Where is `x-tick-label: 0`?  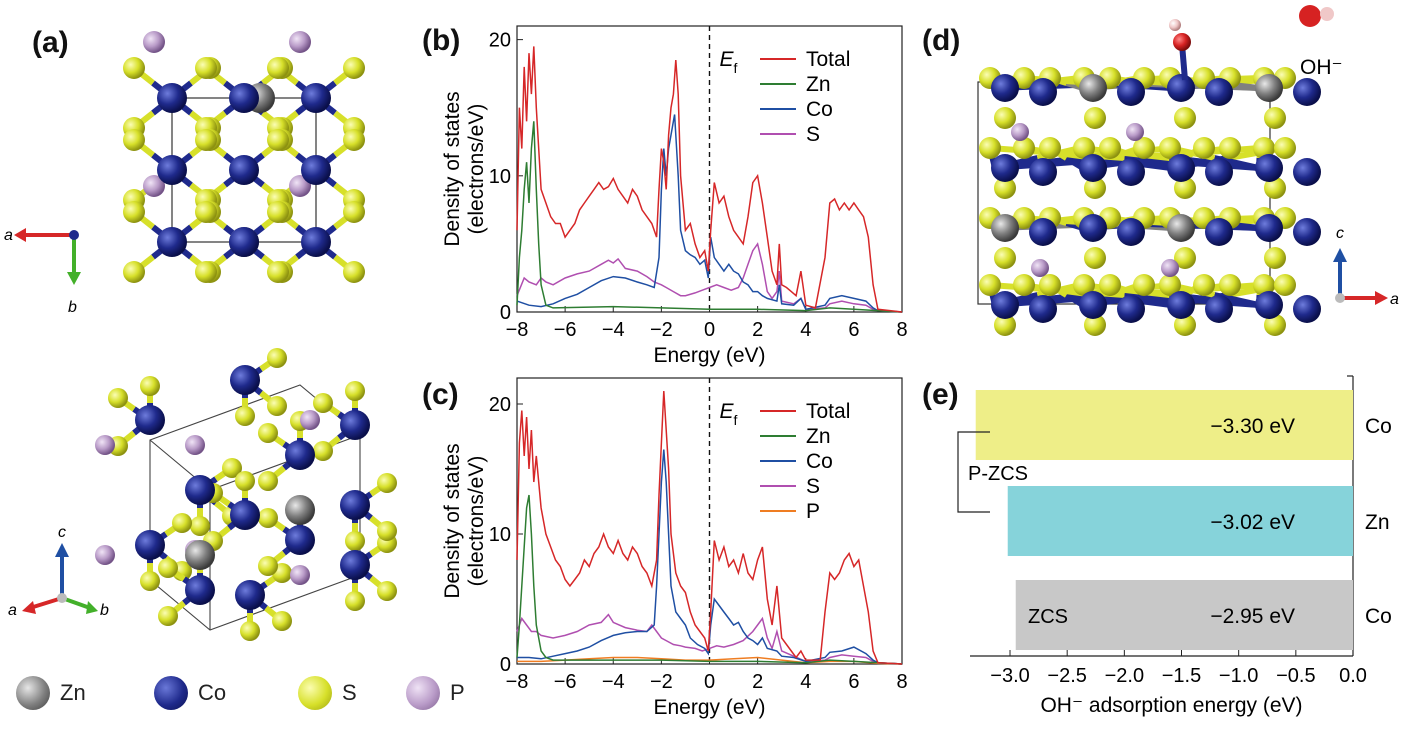
x-tick-label: 0 is located at coordinates (709, 330).